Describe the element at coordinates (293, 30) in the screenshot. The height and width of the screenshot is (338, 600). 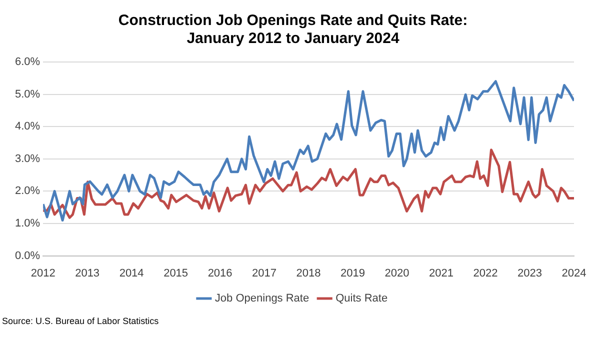
I see `chart-title: Construction Job Openings Rate and Quits Rate: January 2012 to January 2024` at that location.